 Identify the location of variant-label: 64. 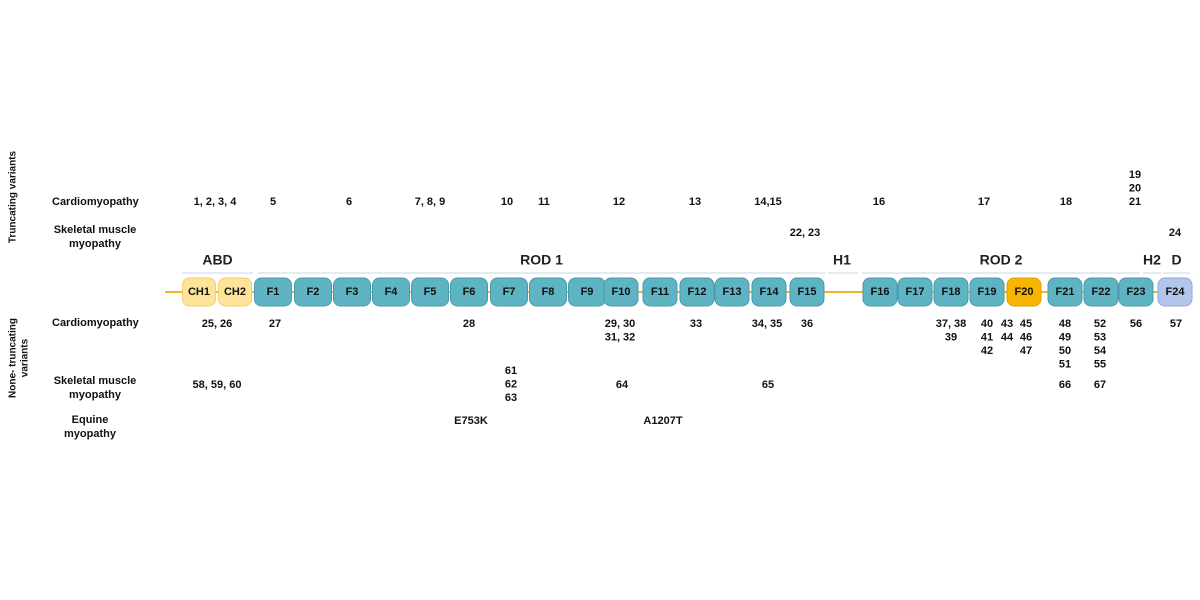
(622, 385).